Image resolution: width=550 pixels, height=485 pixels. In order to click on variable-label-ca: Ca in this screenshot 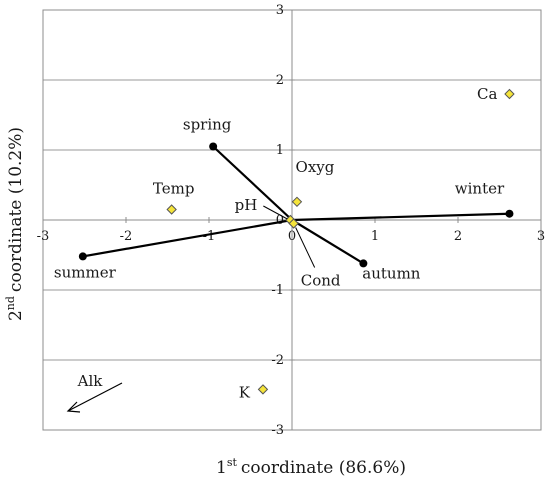, I will do `click(487, 94)`.